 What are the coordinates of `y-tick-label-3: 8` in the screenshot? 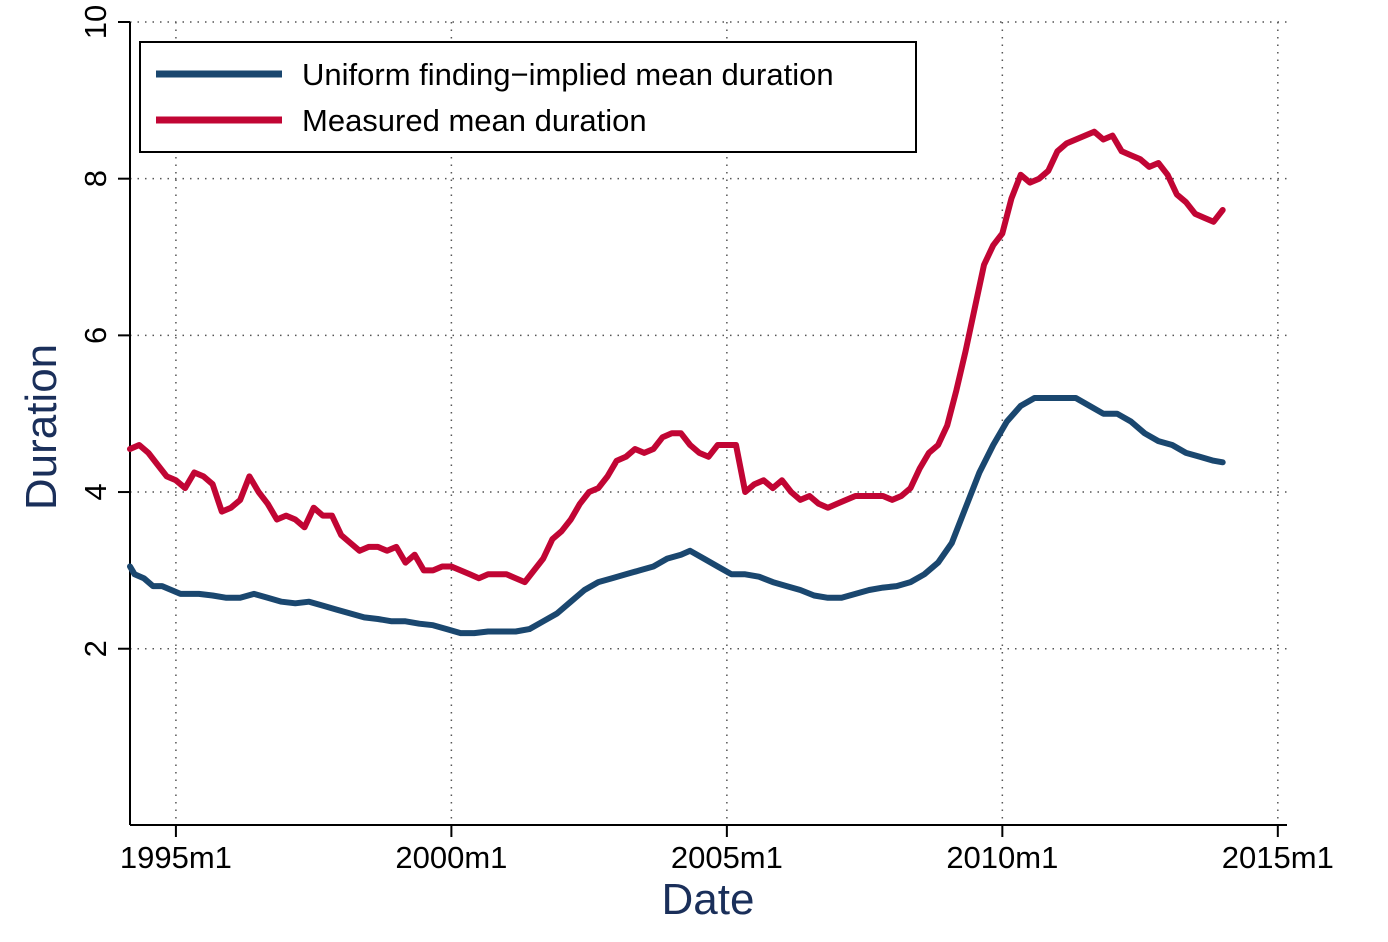 It's located at (95, 178).